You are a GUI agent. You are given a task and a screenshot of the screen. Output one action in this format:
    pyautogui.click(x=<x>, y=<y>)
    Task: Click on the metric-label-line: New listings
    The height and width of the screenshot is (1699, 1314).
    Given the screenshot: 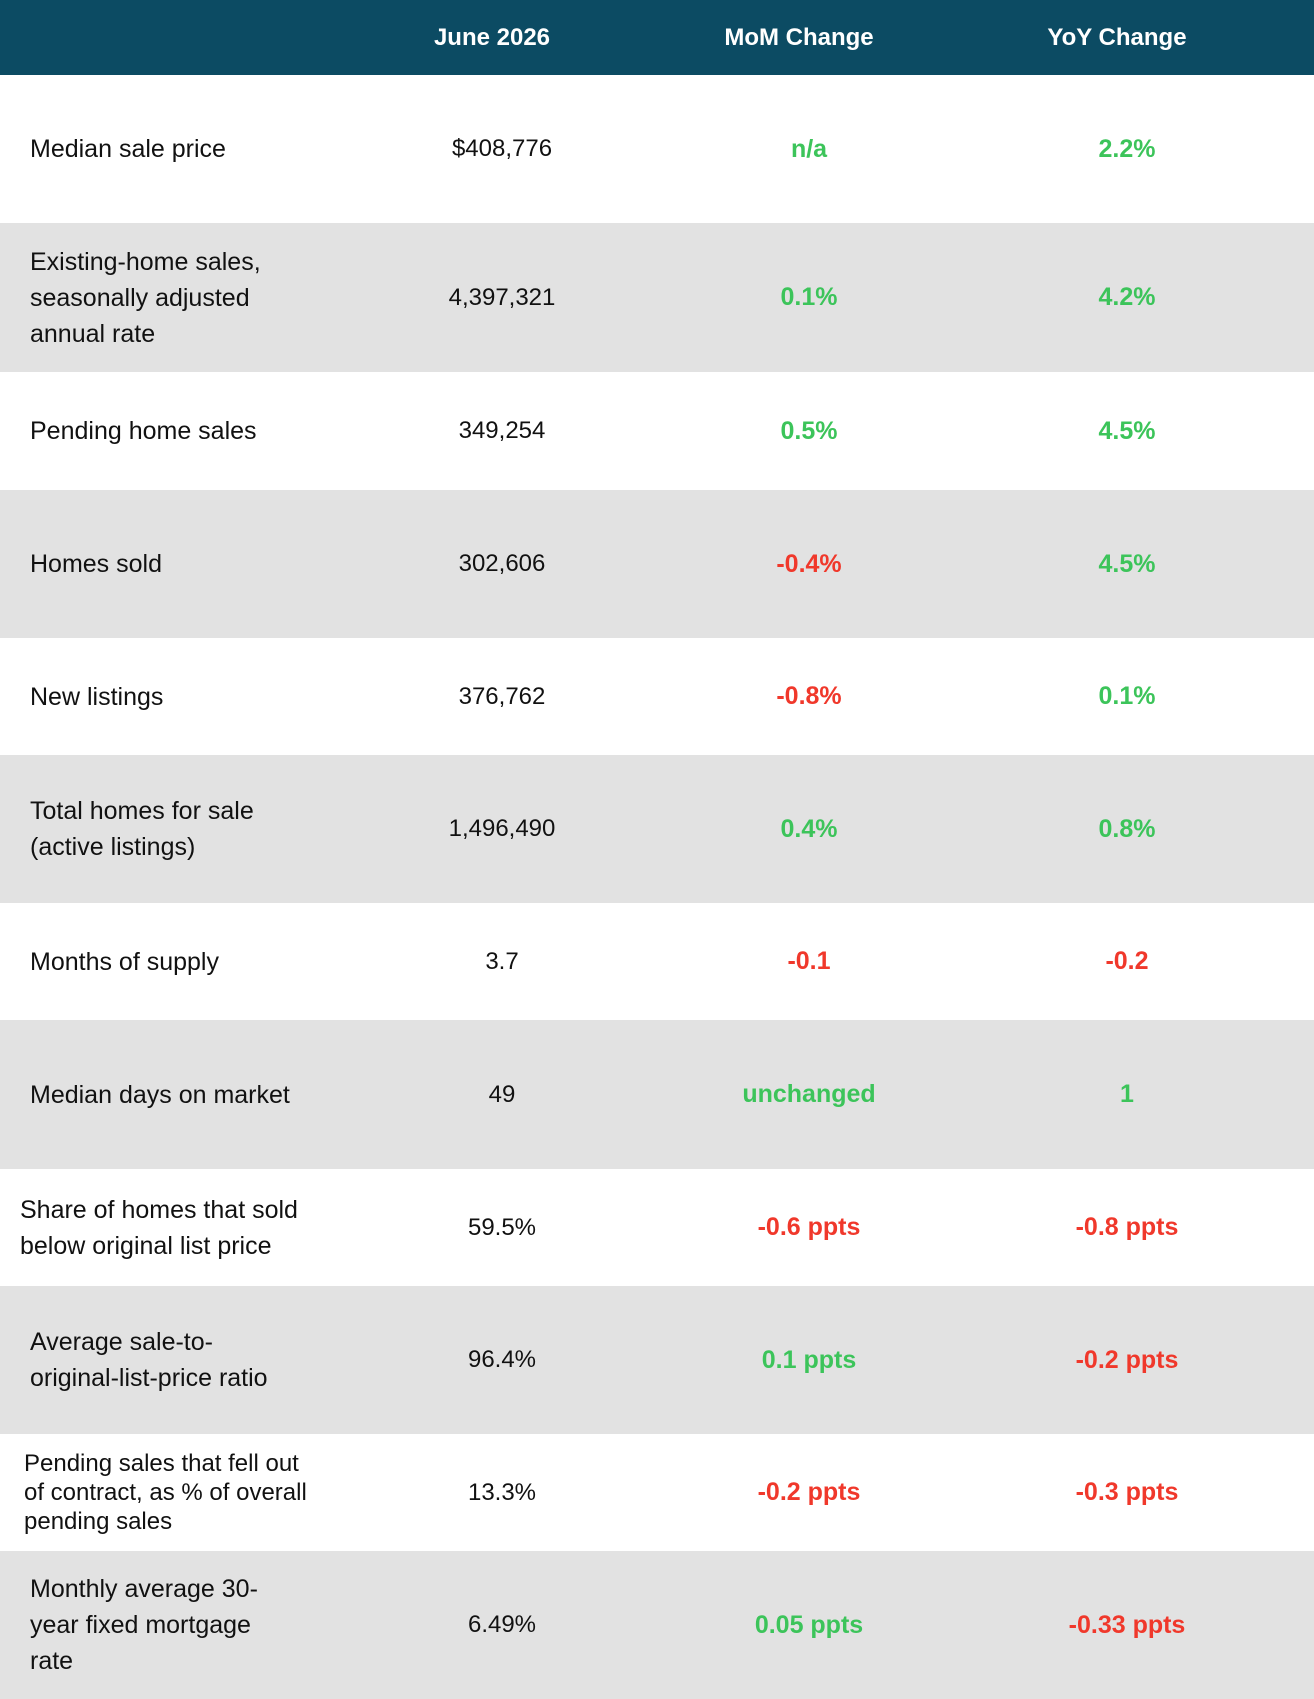 What is the action you would take?
    pyautogui.click(x=97, y=696)
    